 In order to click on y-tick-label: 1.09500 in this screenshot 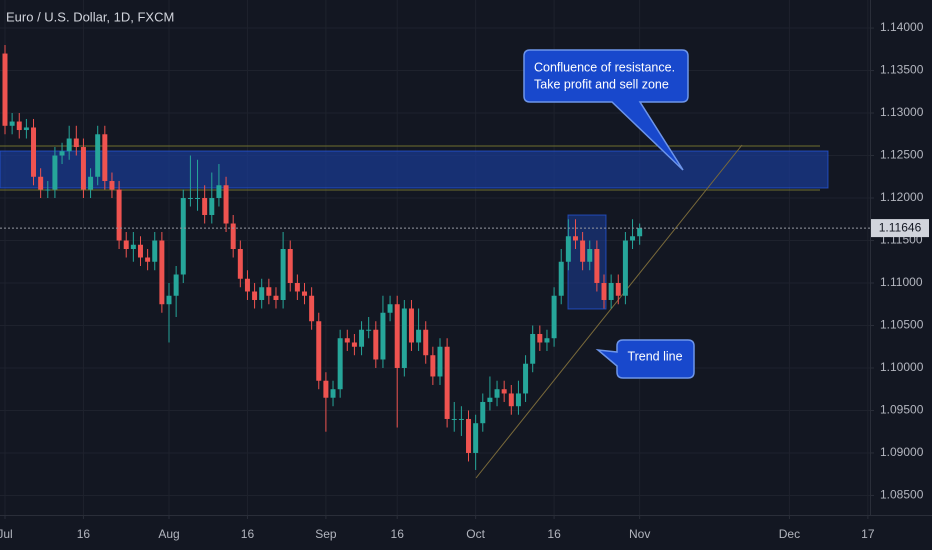, I will do `click(902, 410)`.